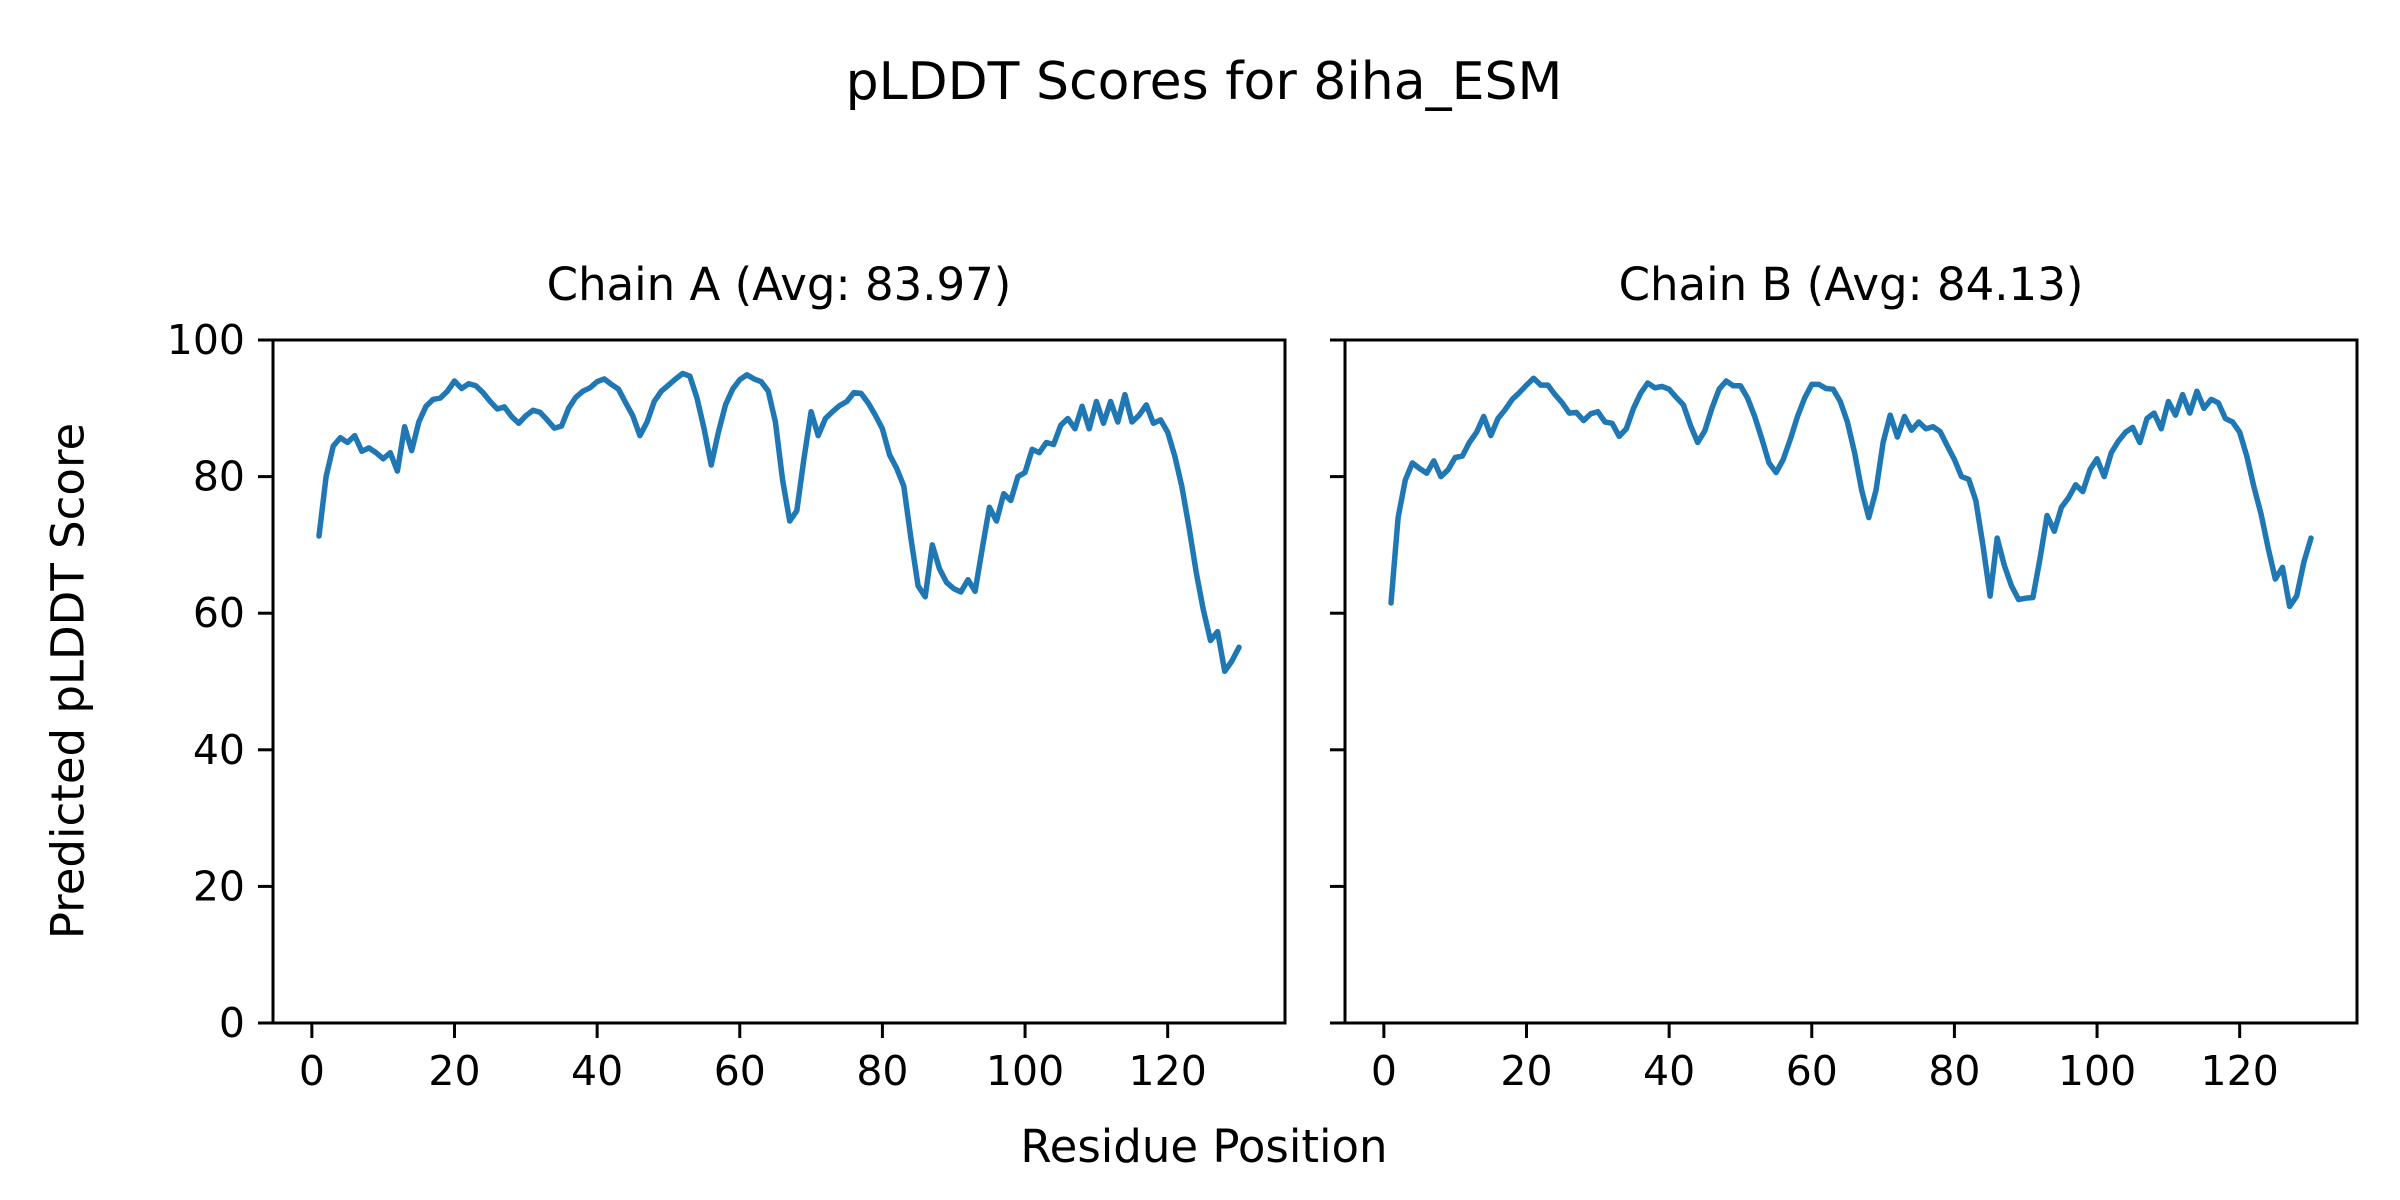 The width and height of the screenshot is (2400, 1200). Describe the element at coordinates (779, 284) in the screenshot. I see `chain-a-title: Chain A (Avg: 83.97)` at that location.